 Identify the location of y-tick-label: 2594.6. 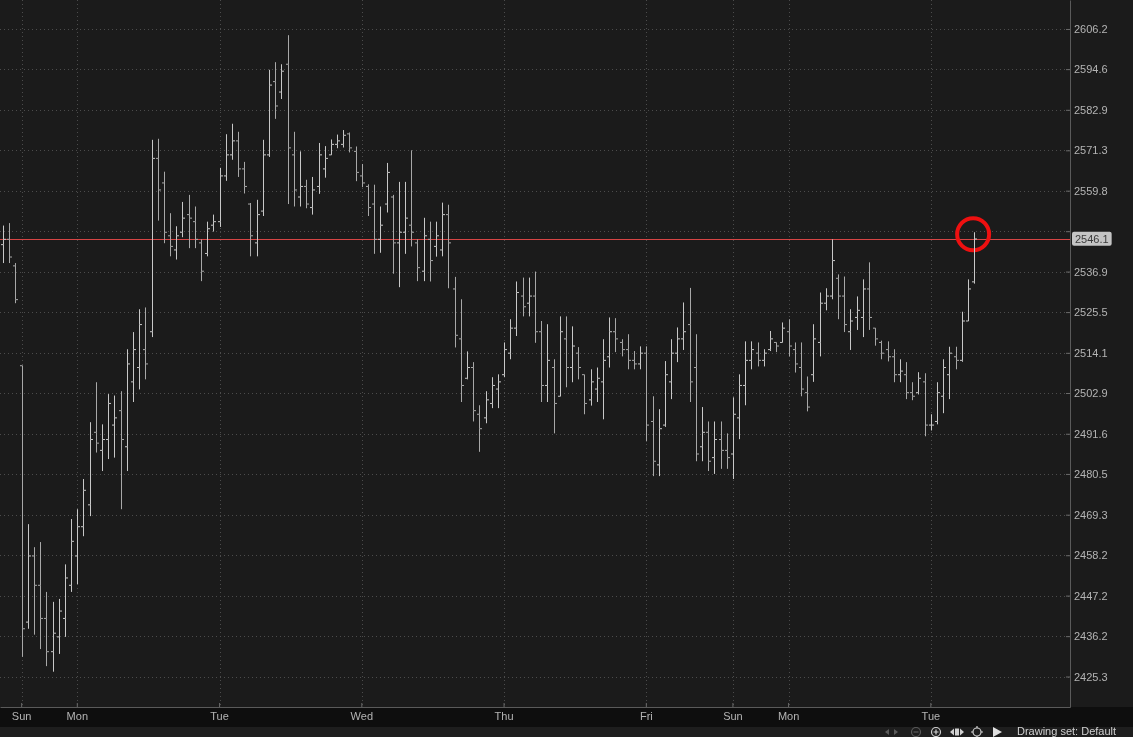
(1091, 69).